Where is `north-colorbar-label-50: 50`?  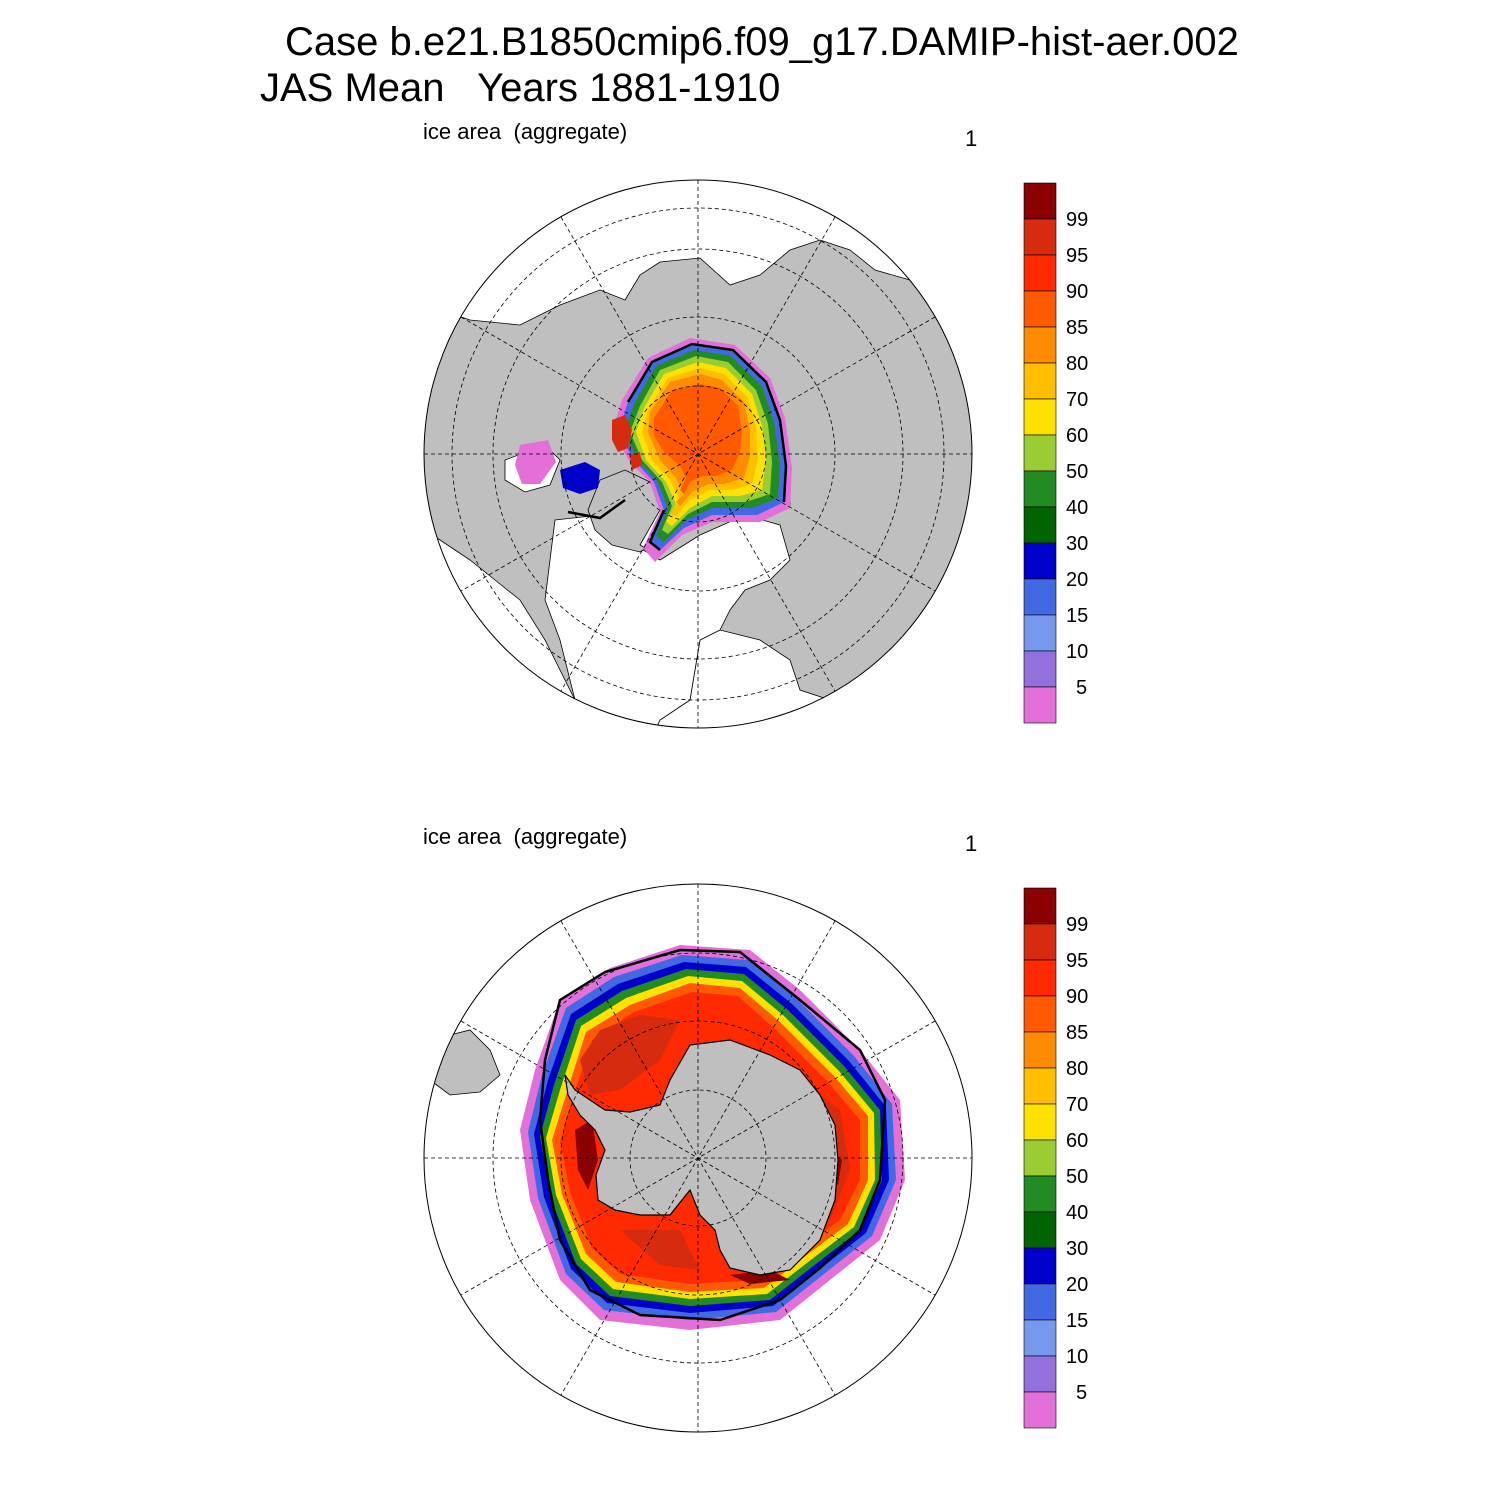 north-colorbar-label-50: 50 is located at coordinates (1077, 472).